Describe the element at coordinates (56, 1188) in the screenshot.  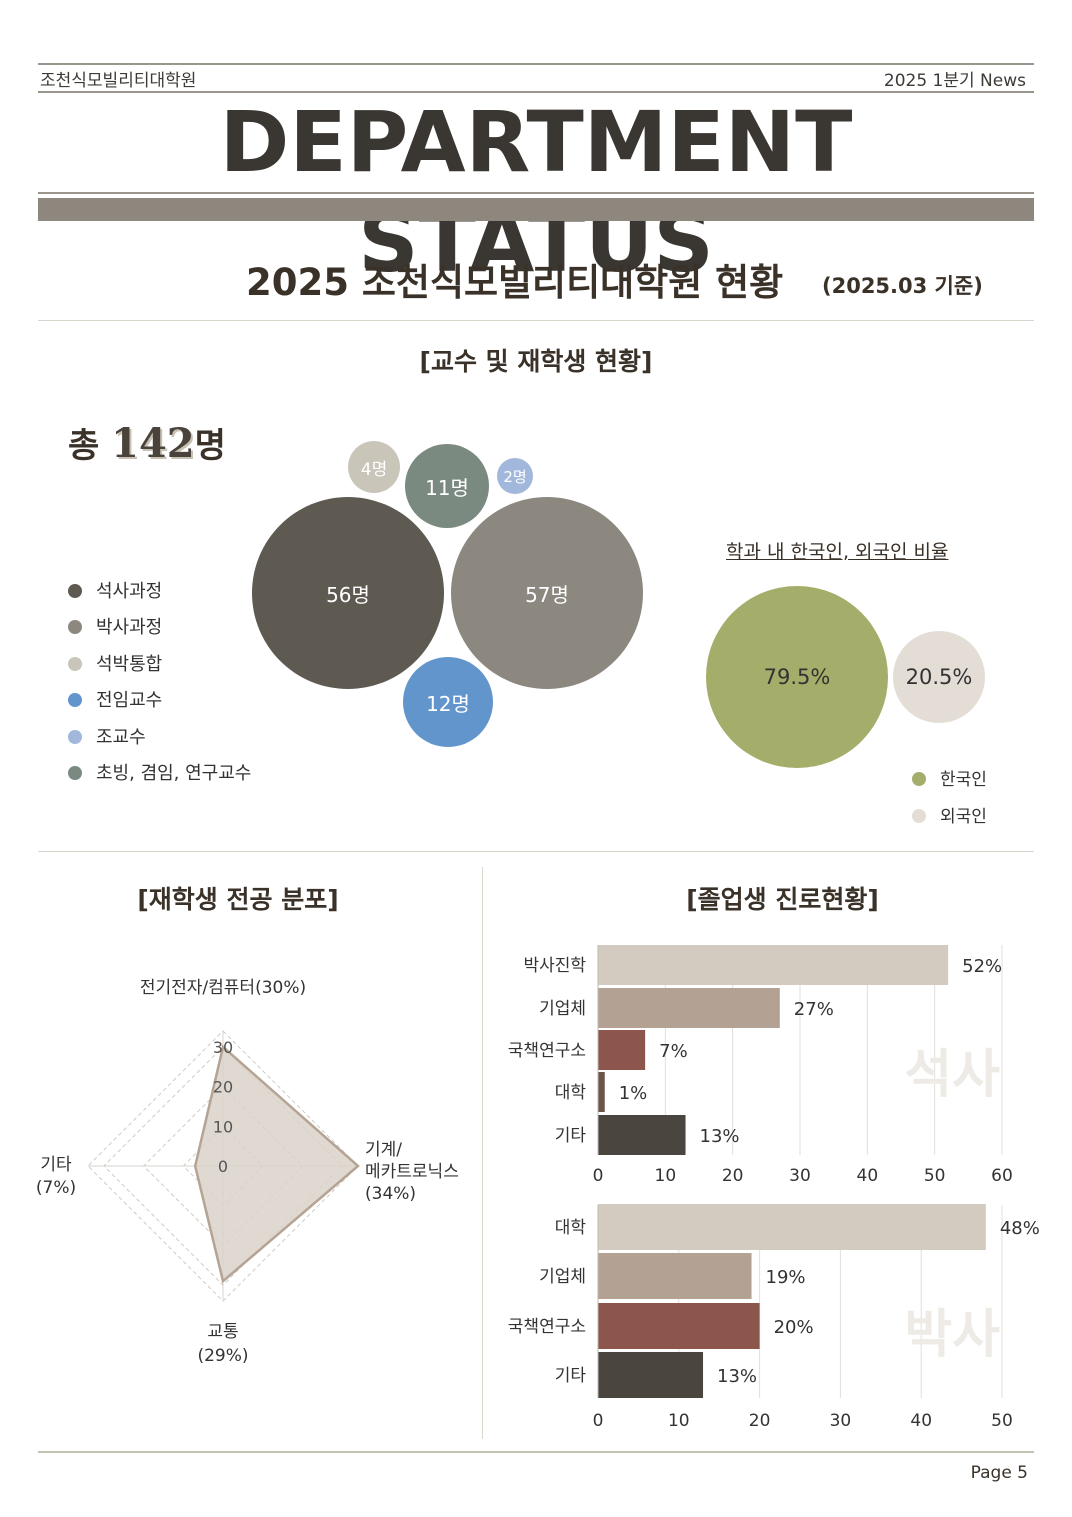
I see `radar-label-left-2: (7%)` at that location.